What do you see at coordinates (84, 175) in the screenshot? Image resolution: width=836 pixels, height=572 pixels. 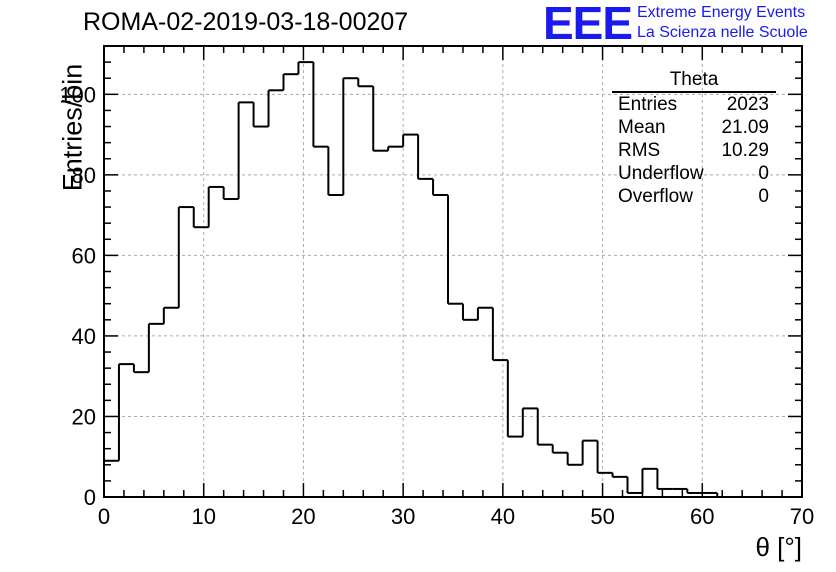 I see `y-tick-label: 80` at bounding box center [84, 175].